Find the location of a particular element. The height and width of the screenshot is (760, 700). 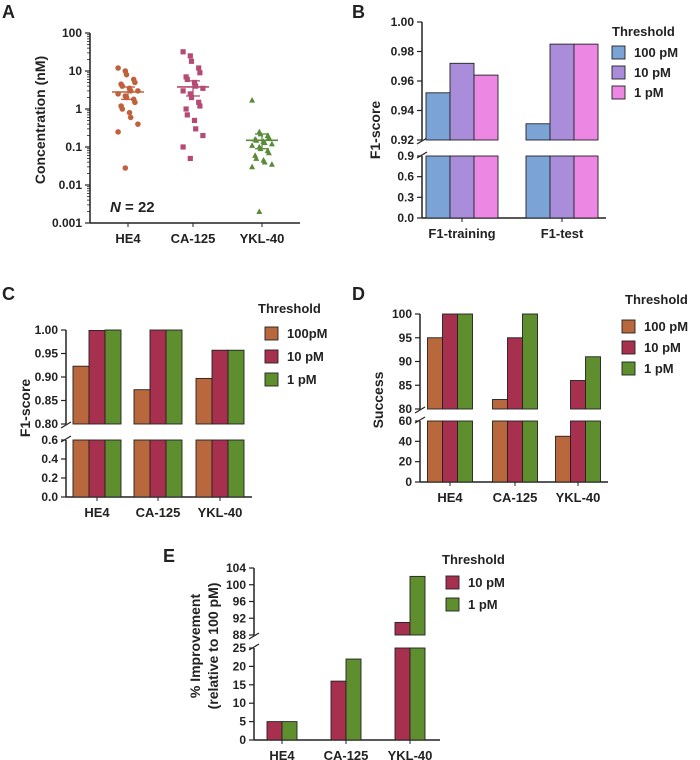

panel-label-b: B is located at coordinates (358, 12).